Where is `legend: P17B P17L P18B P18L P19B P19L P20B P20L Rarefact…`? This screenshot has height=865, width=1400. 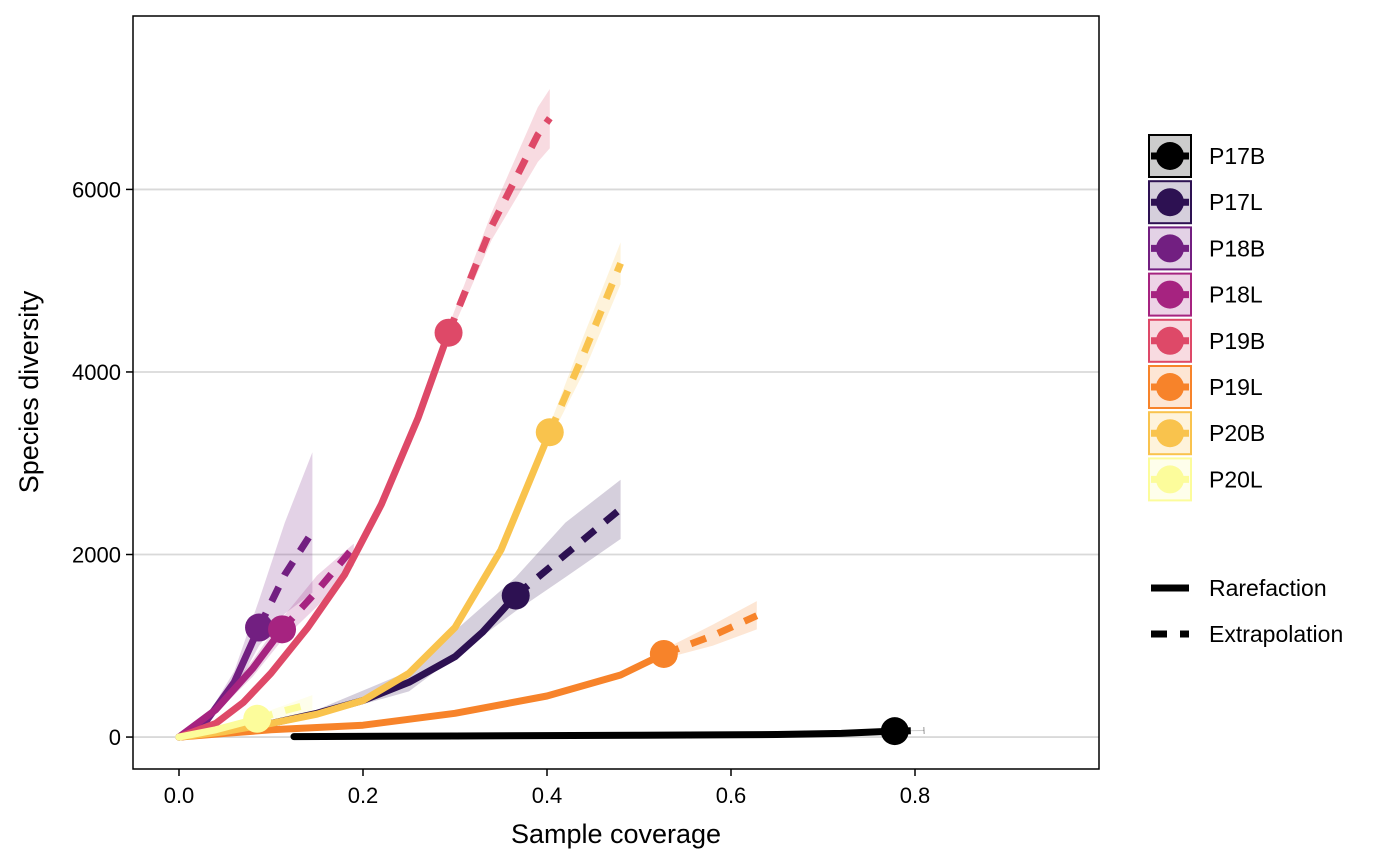 legend: P17B P17L P18B P18L P19B P19L P20B P20L Rarefact… is located at coordinates (1245, 390).